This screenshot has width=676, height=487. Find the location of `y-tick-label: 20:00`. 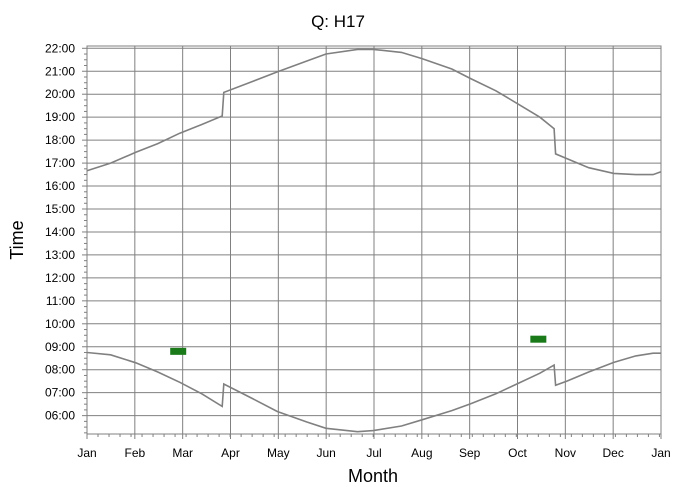

y-tick-label: 20:00 is located at coordinates (60, 94).